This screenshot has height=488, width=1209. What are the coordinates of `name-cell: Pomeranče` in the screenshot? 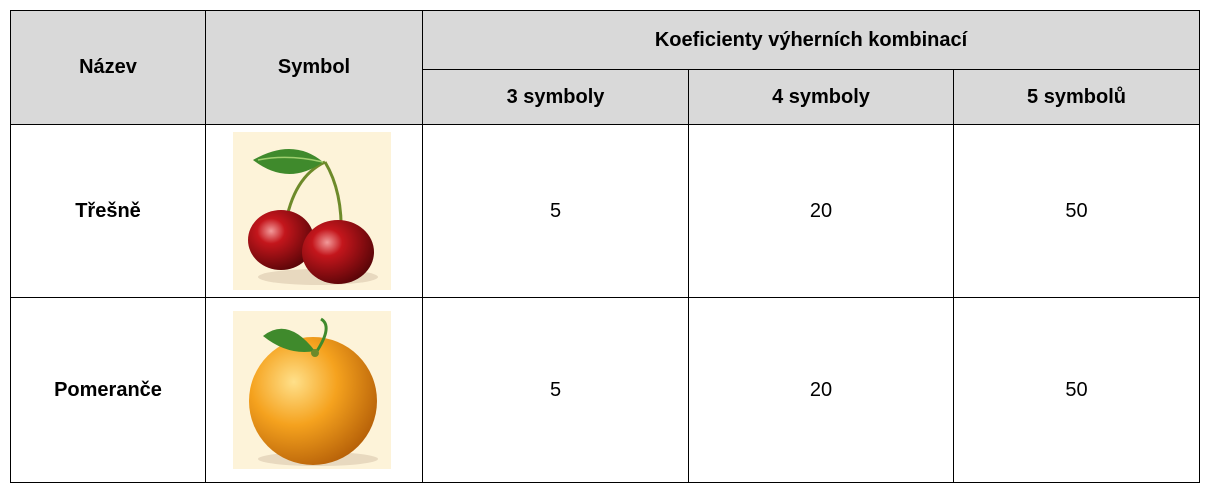 It's located at (108, 390).